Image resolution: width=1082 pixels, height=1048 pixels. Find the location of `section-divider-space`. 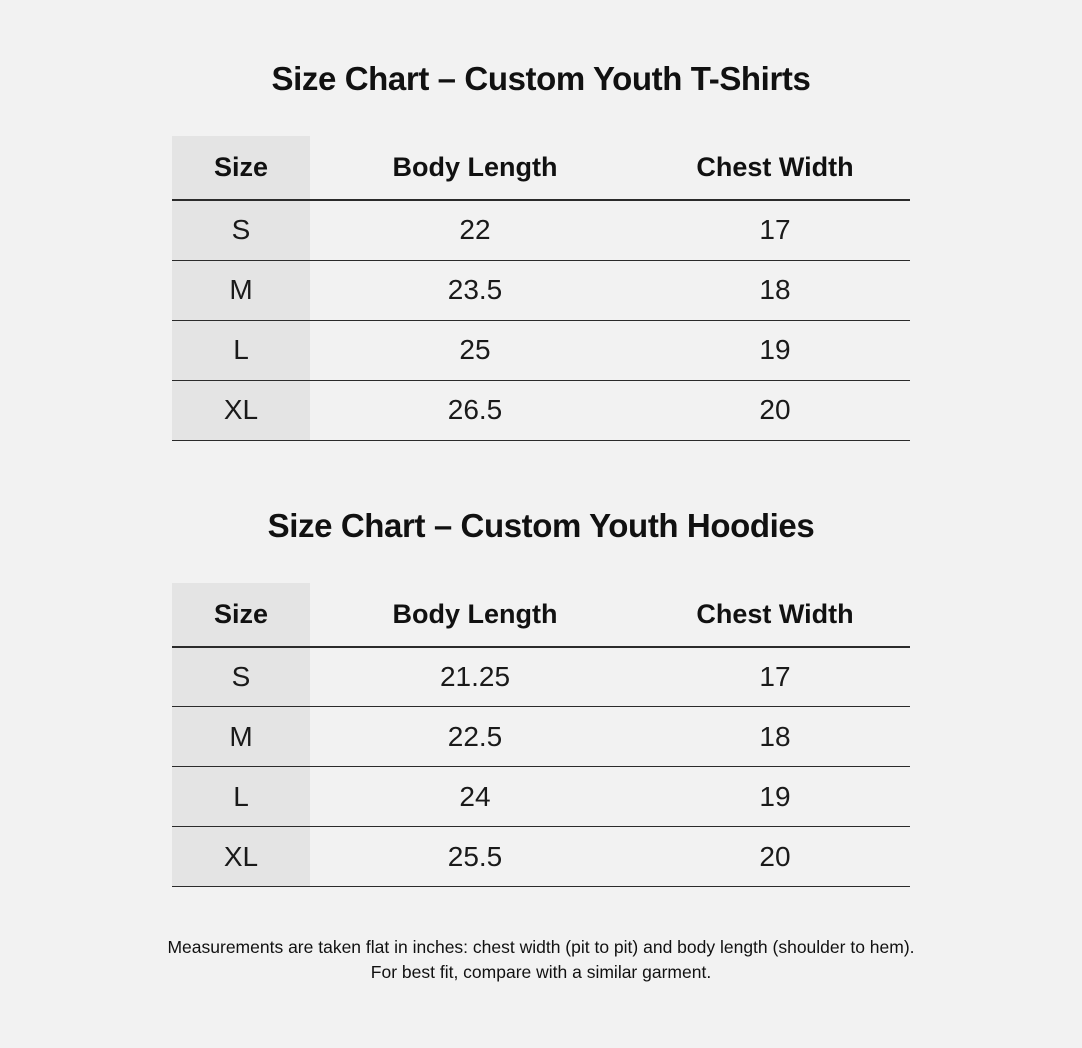

section-divider-space is located at coordinates (541, 474).